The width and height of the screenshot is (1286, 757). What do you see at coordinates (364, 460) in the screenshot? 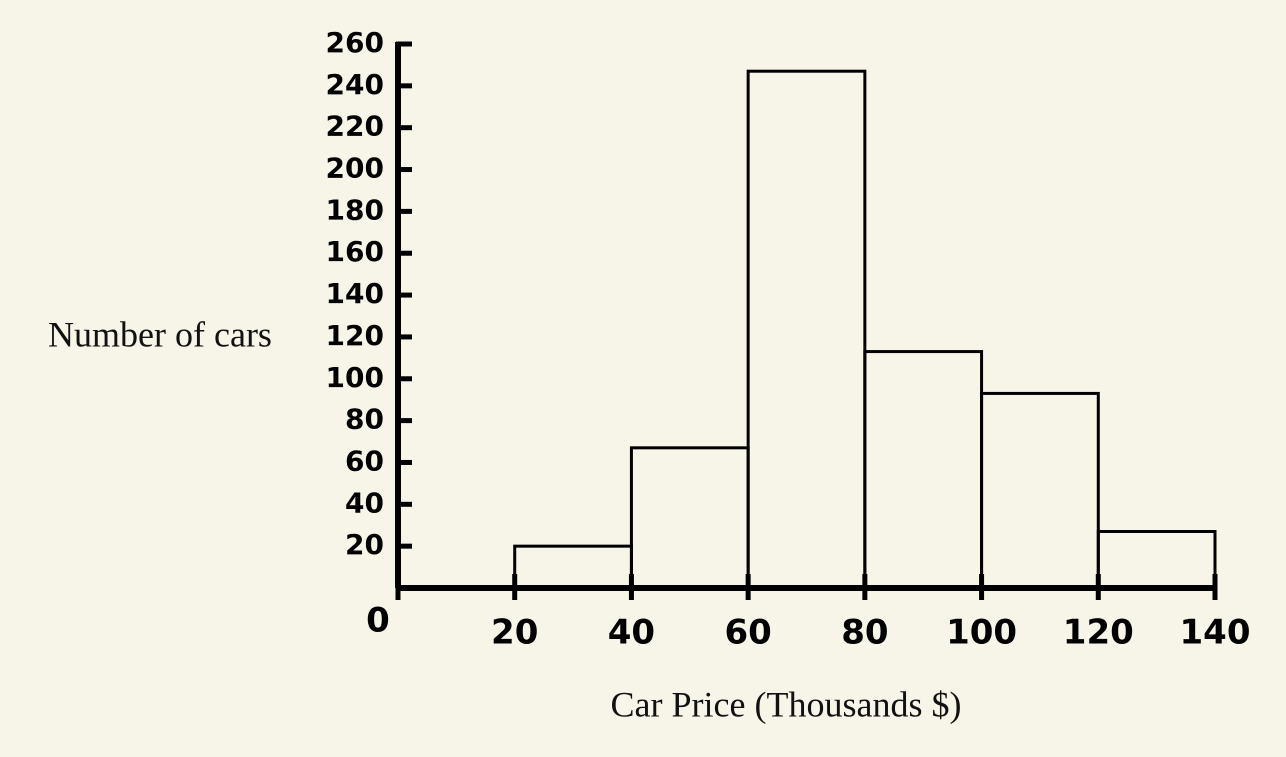
I see `y-tick-label: 60` at bounding box center [364, 460].